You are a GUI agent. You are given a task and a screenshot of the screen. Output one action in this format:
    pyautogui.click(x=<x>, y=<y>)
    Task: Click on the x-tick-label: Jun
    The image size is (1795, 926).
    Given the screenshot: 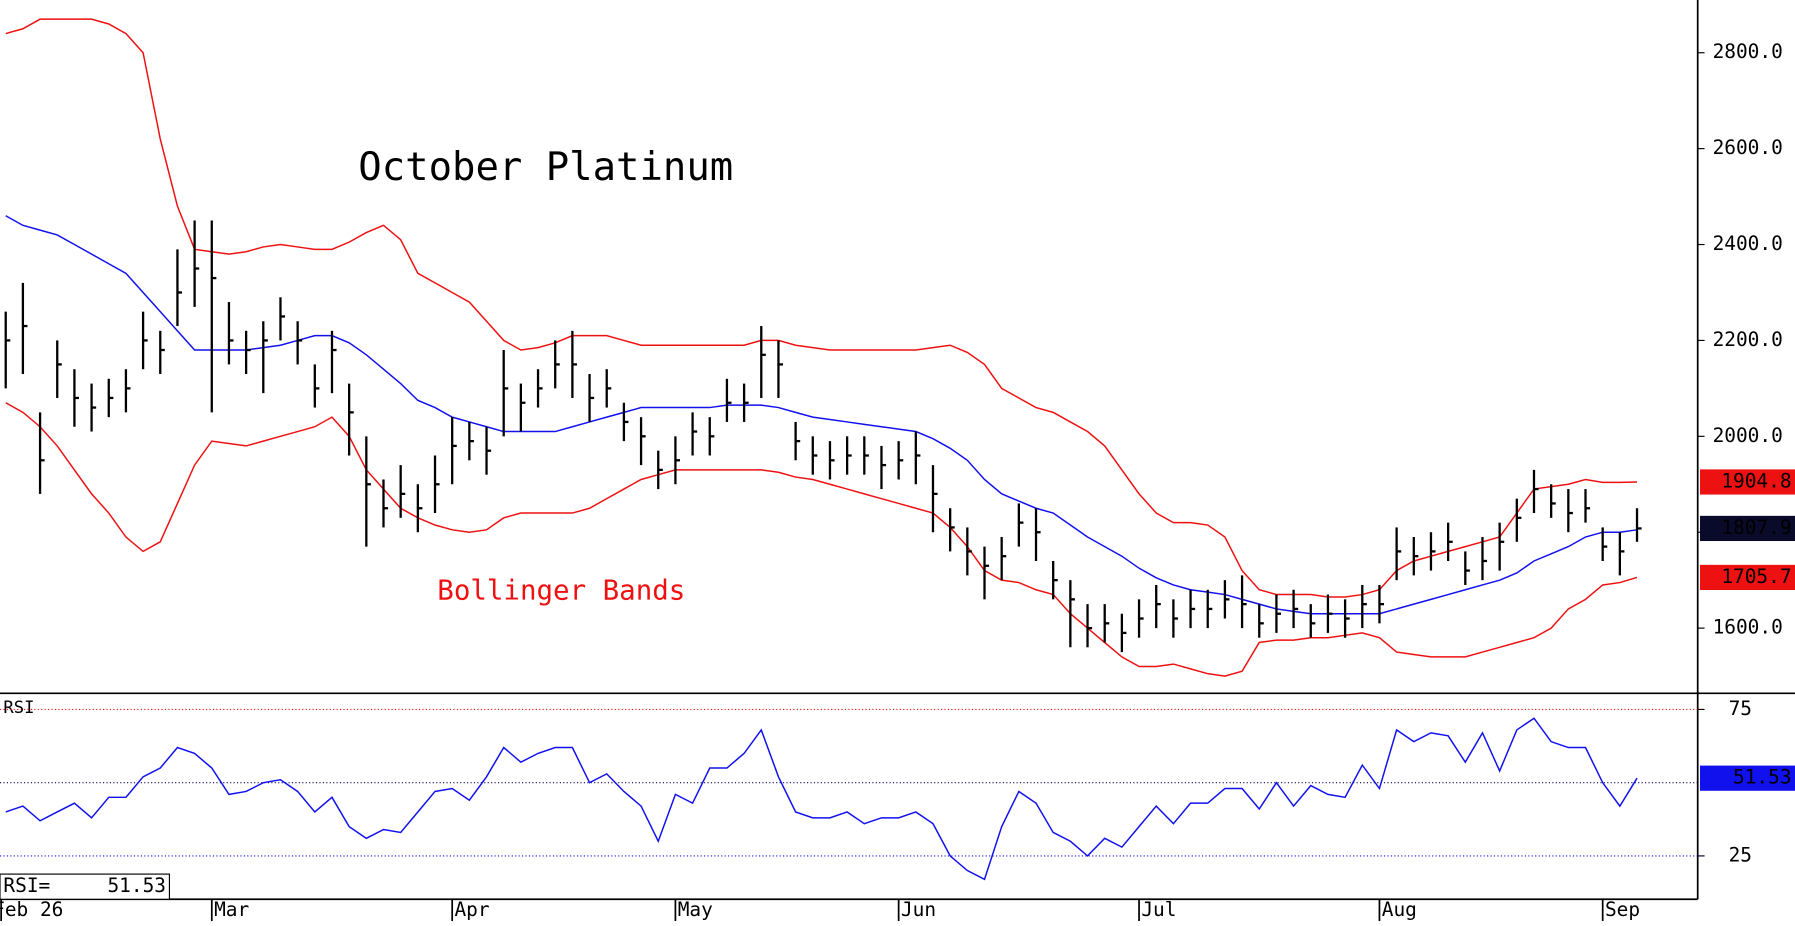 What is the action you would take?
    pyautogui.click(x=918, y=909)
    